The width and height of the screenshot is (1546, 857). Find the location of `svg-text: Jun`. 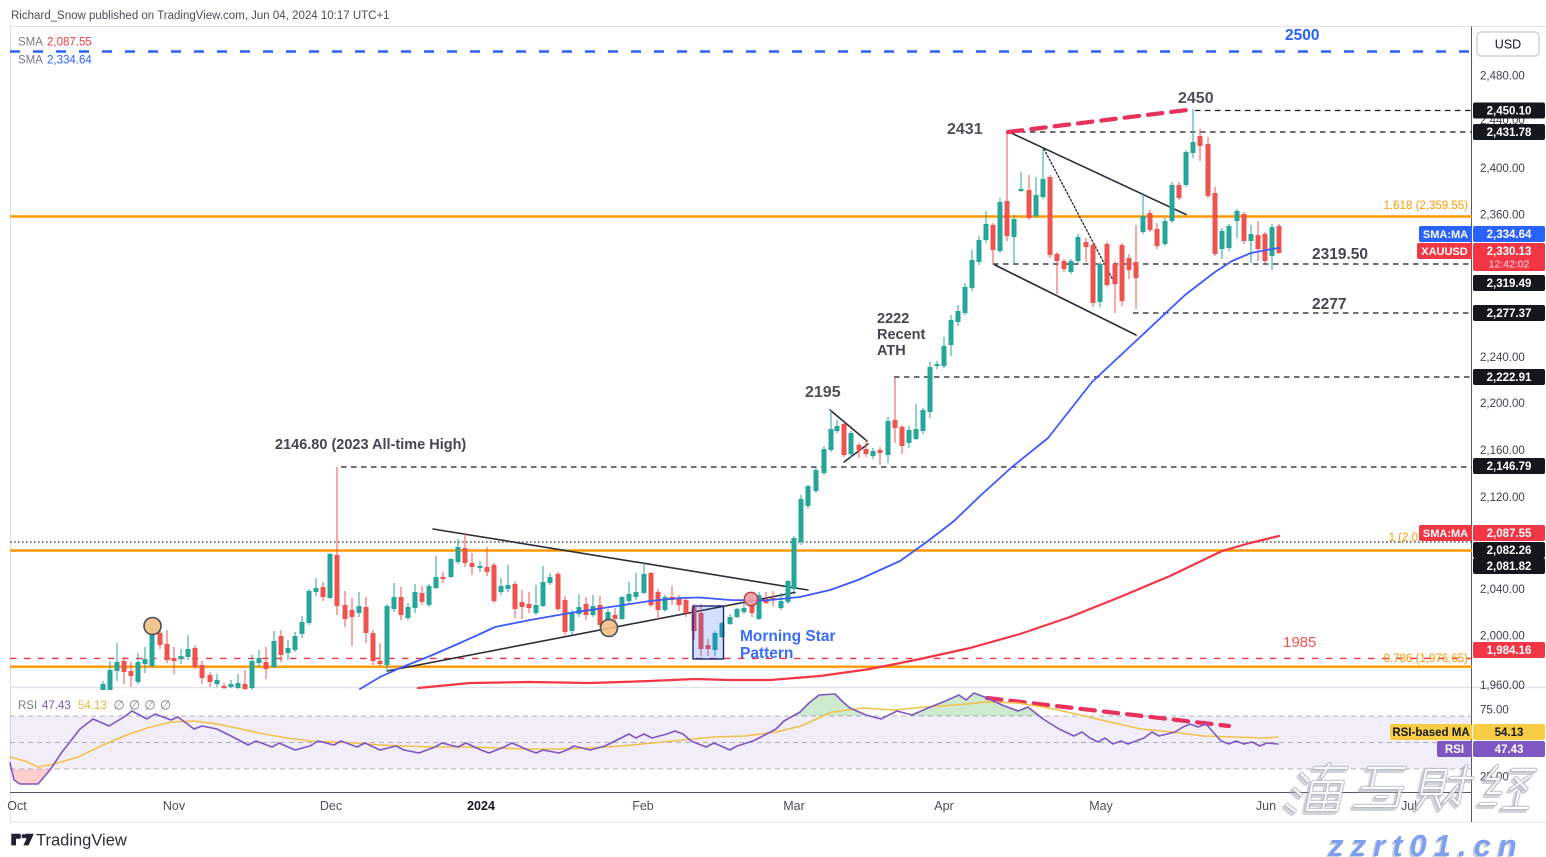

svg-text: Jun is located at coordinates (1266, 806).